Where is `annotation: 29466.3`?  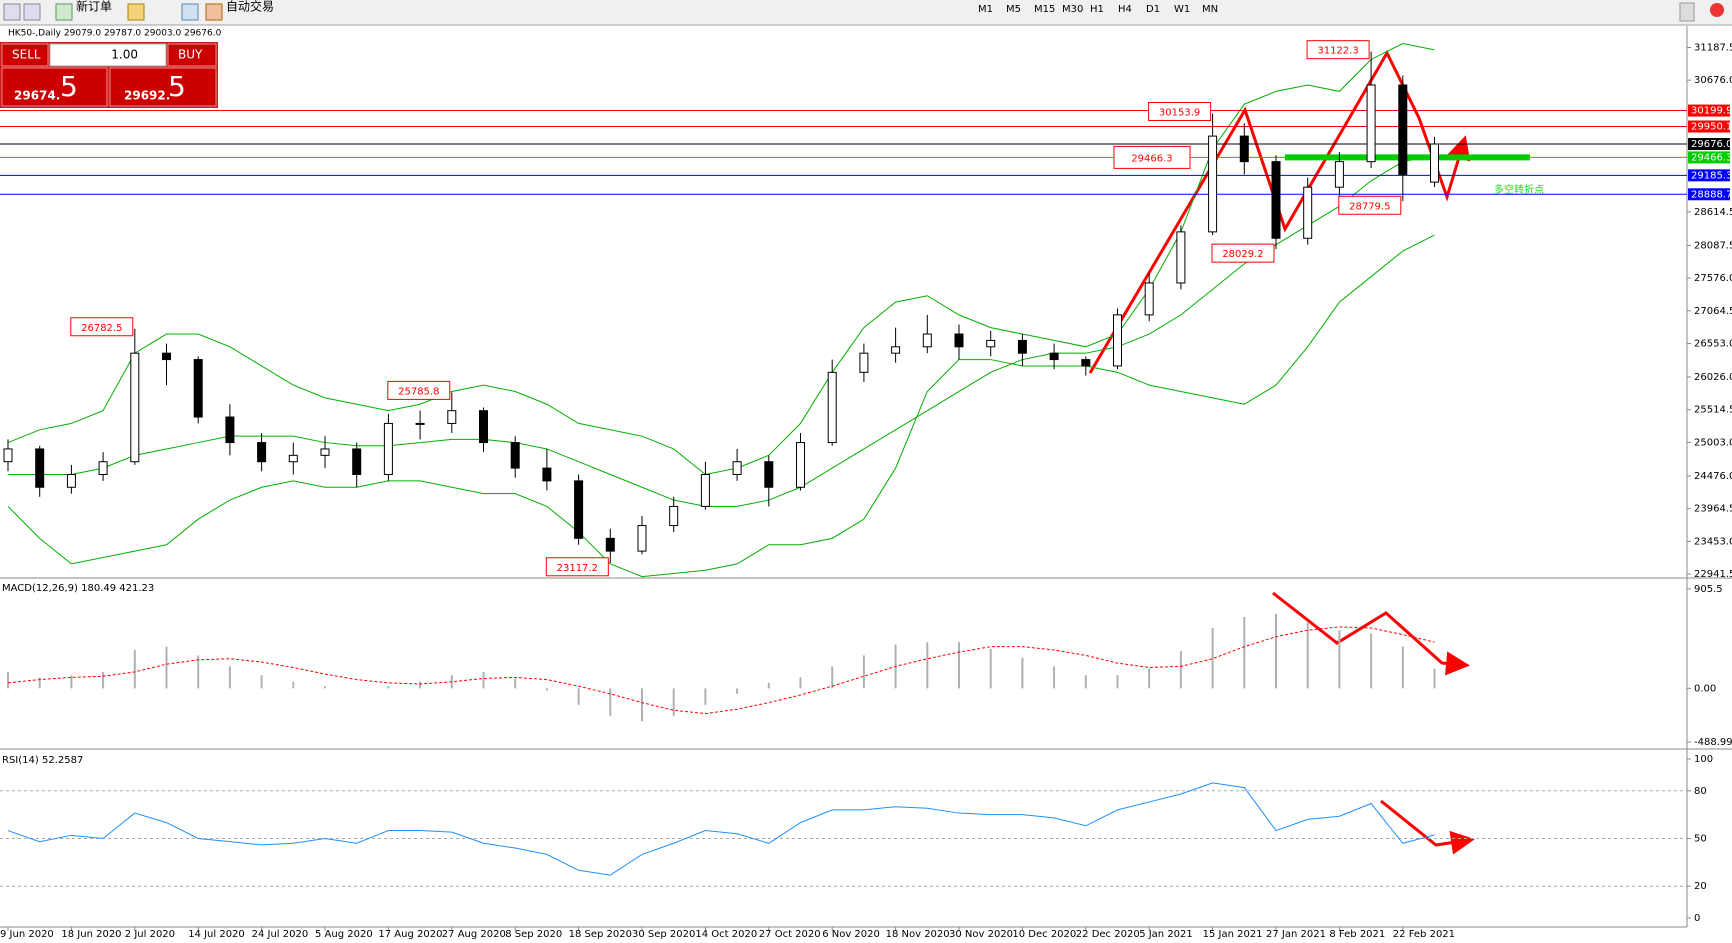
annotation: 29466.3 is located at coordinates (1151, 158).